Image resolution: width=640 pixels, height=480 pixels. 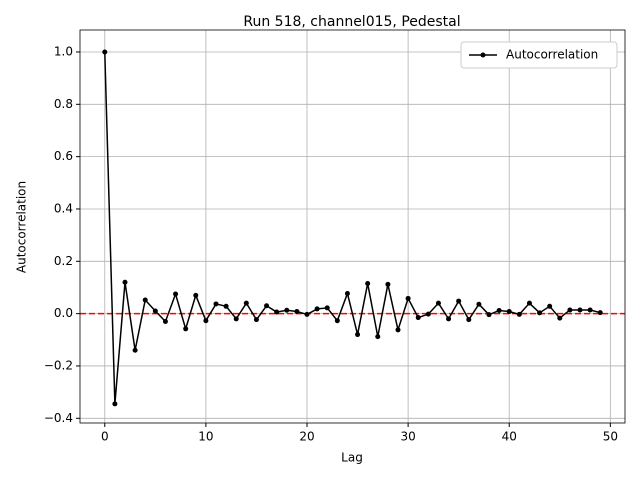 I want to click on y-tick-label: −0.2, so click(x=58, y=365).